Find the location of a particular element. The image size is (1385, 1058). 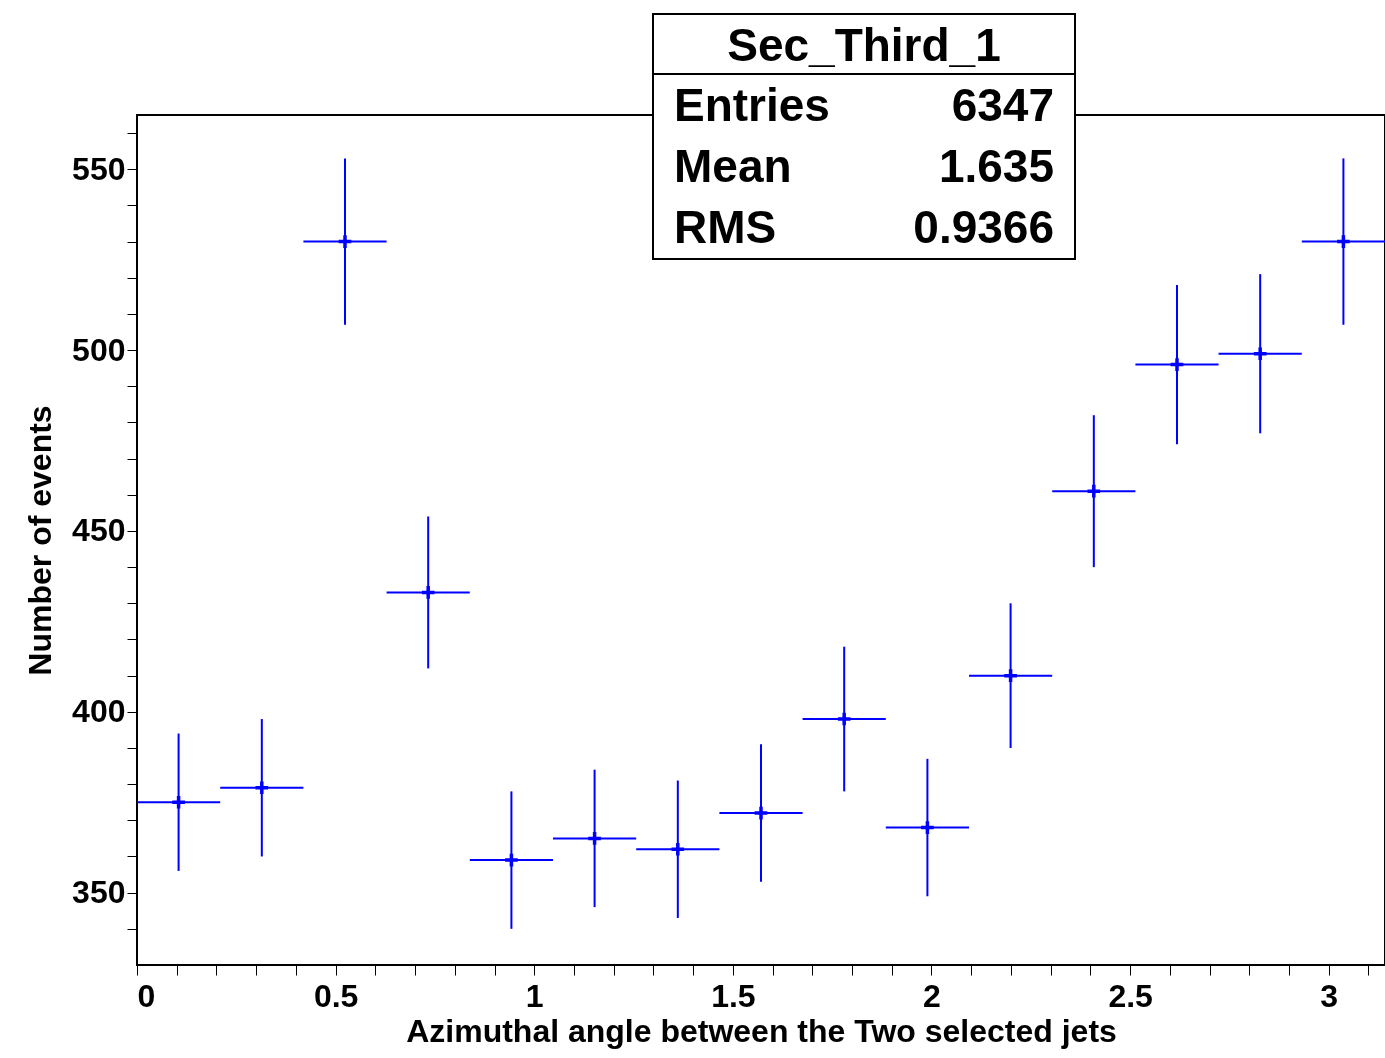

text: Mean 1.635 is located at coordinates (864, 166).